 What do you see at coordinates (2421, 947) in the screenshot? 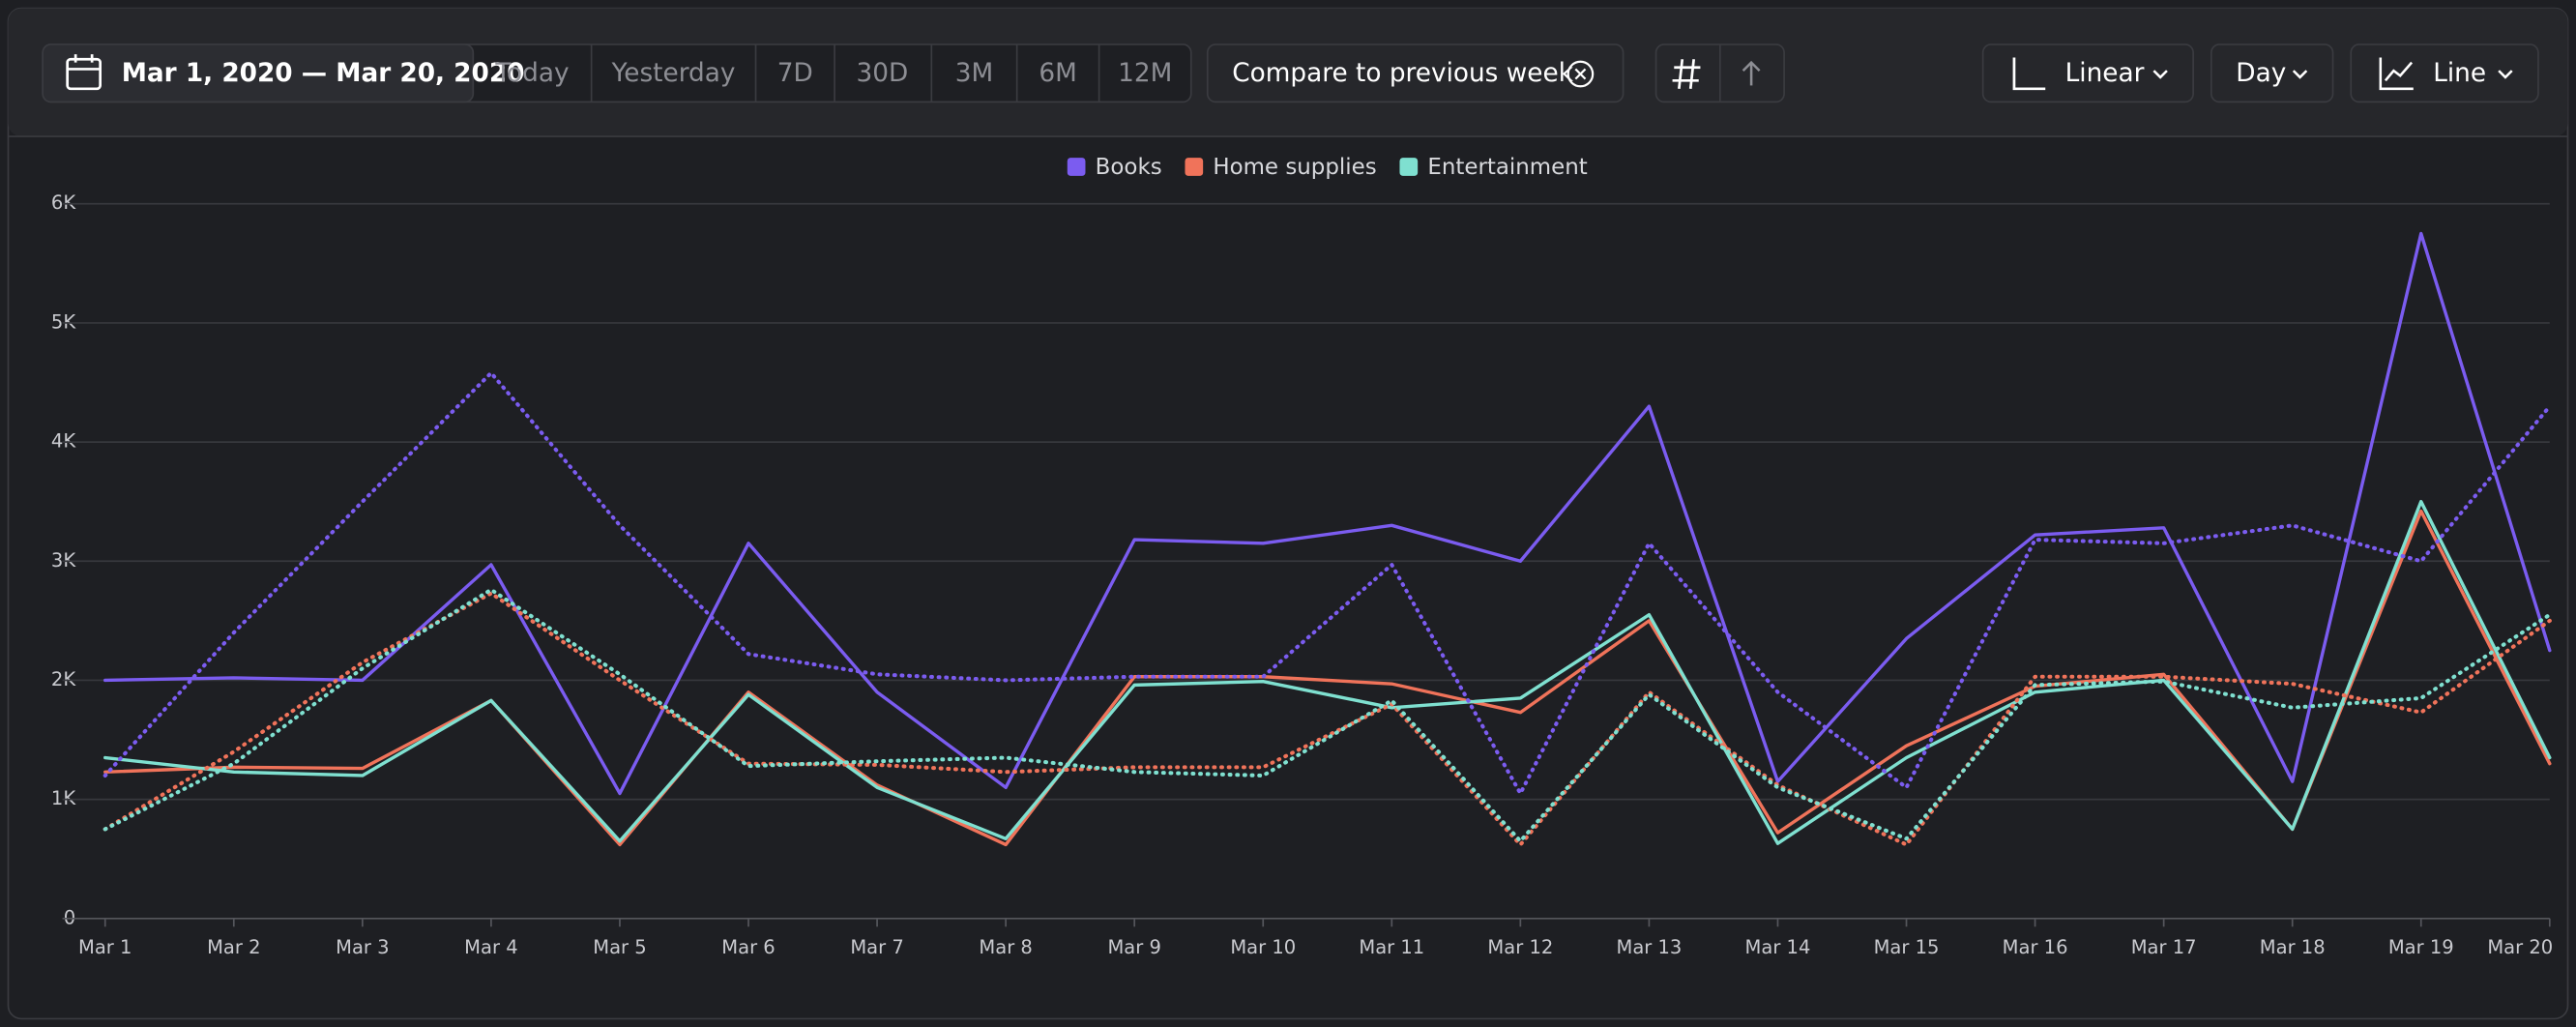
I see `x-tick-label: Mar 19` at bounding box center [2421, 947].